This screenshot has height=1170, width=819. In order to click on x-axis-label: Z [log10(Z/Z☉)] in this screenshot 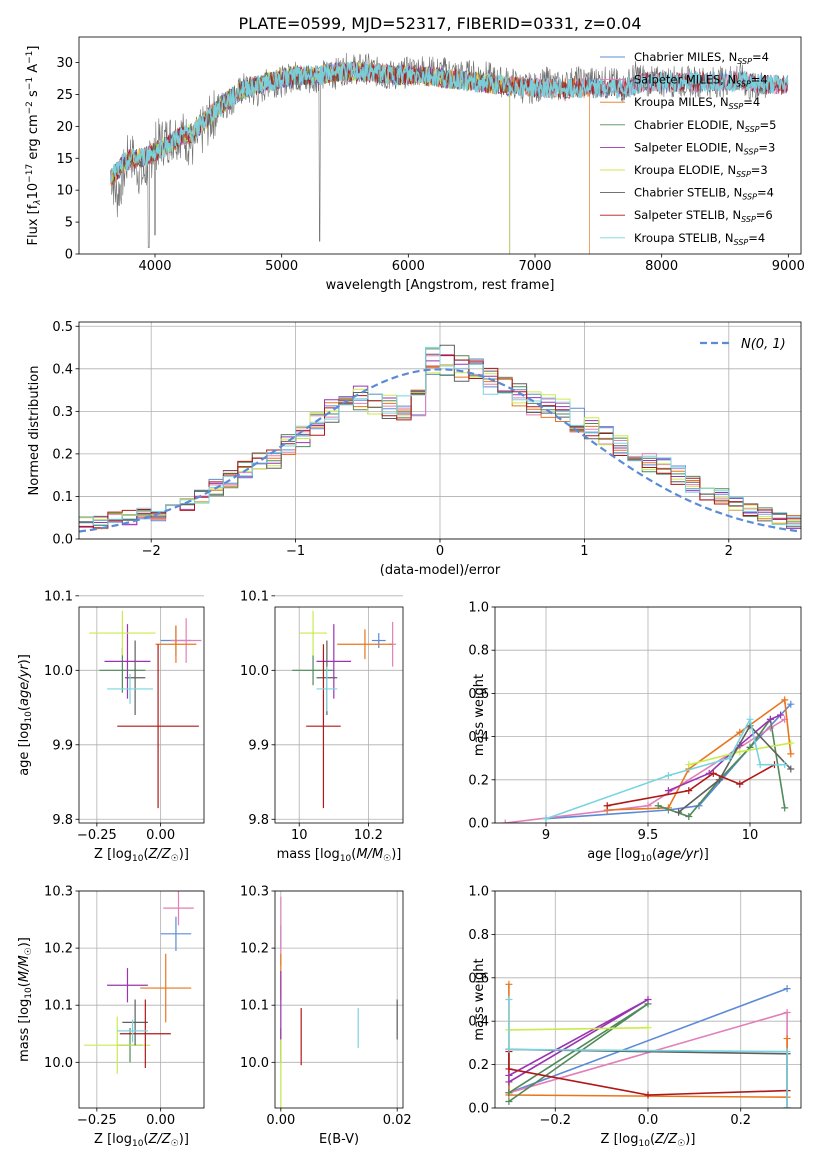, I will do `click(648, 1140)`.